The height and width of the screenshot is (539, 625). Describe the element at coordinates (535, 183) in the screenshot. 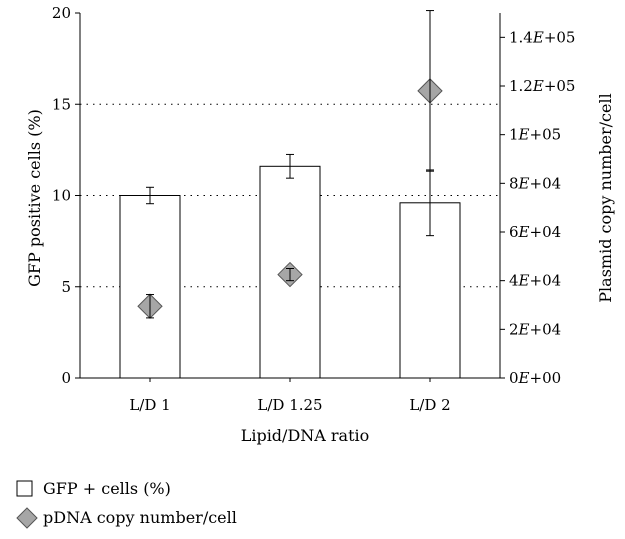

I see `y2-tick-label-4: 8E+04` at that location.